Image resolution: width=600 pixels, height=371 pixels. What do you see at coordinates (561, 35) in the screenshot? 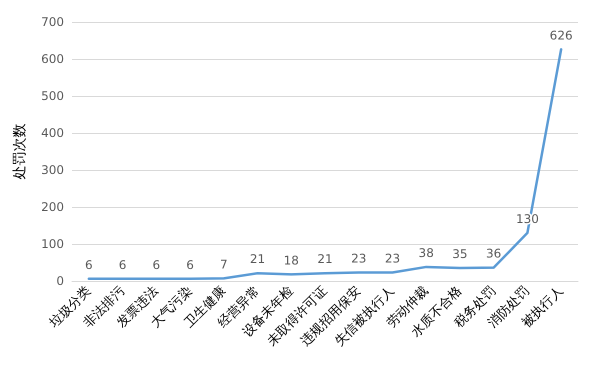
I see `data-label: 626` at bounding box center [561, 35].